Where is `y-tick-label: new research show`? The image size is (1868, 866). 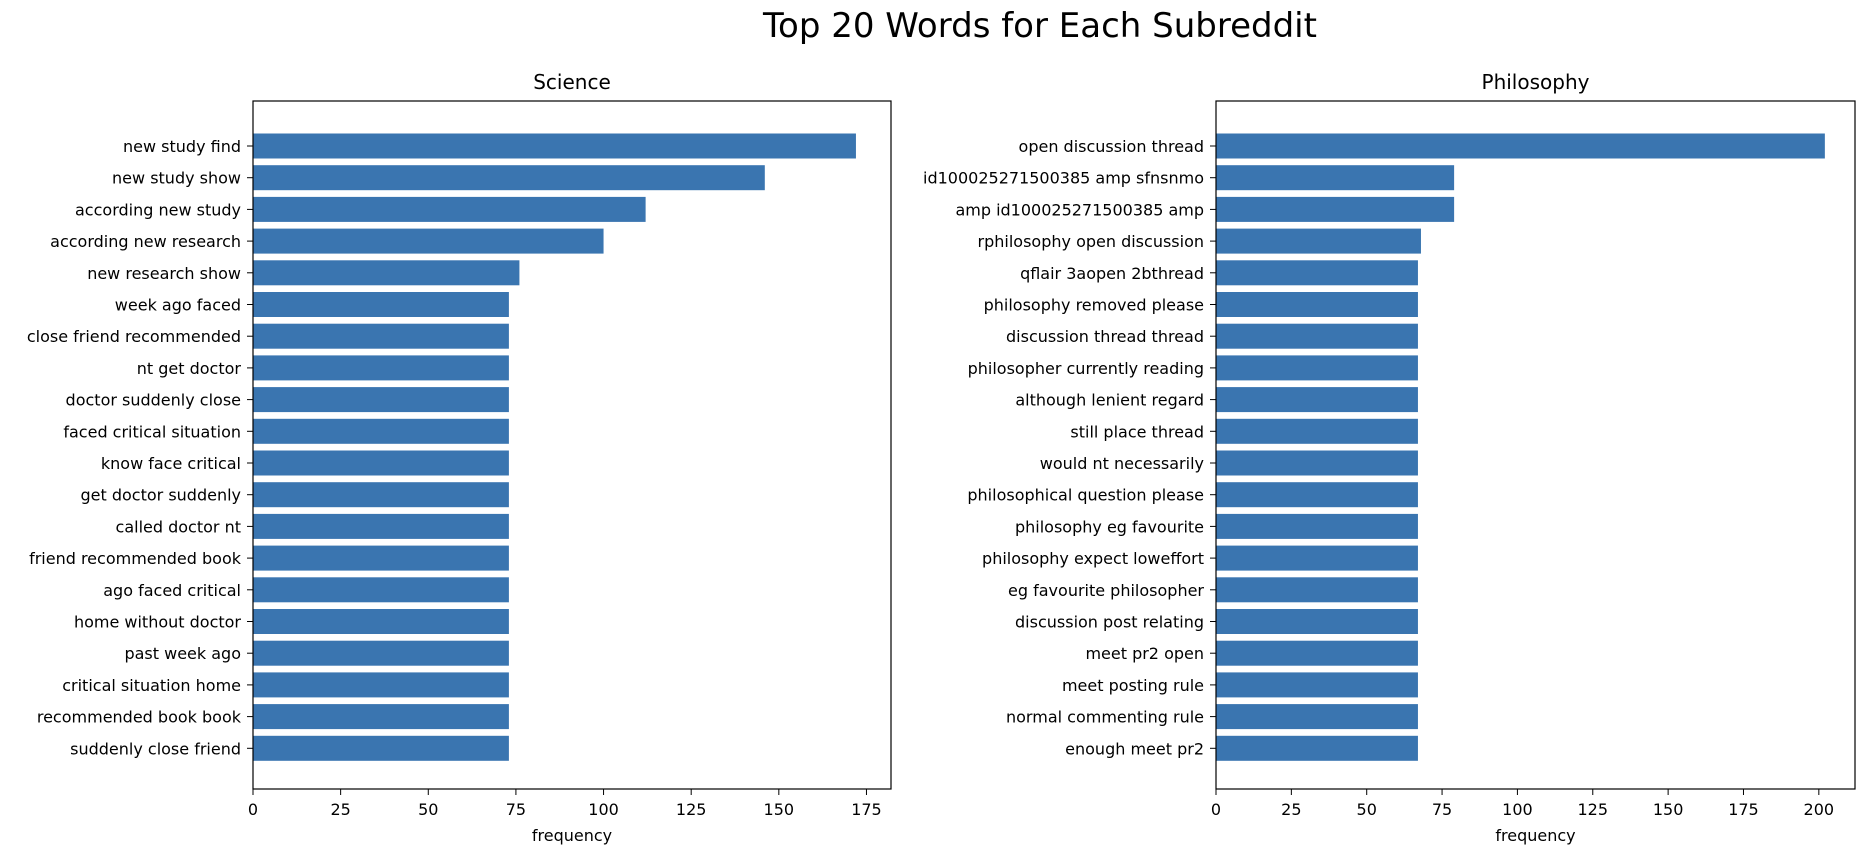
y-tick-label: new research show is located at coordinates (164, 273).